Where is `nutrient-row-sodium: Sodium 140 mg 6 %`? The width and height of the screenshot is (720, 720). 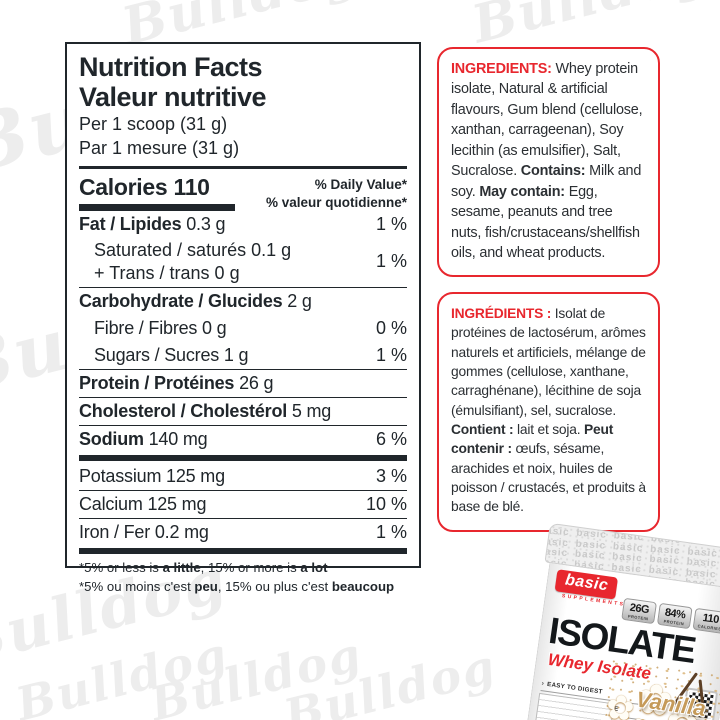 nutrient-row-sodium: Sodium 140 mg 6 % is located at coordinates (243, 439).